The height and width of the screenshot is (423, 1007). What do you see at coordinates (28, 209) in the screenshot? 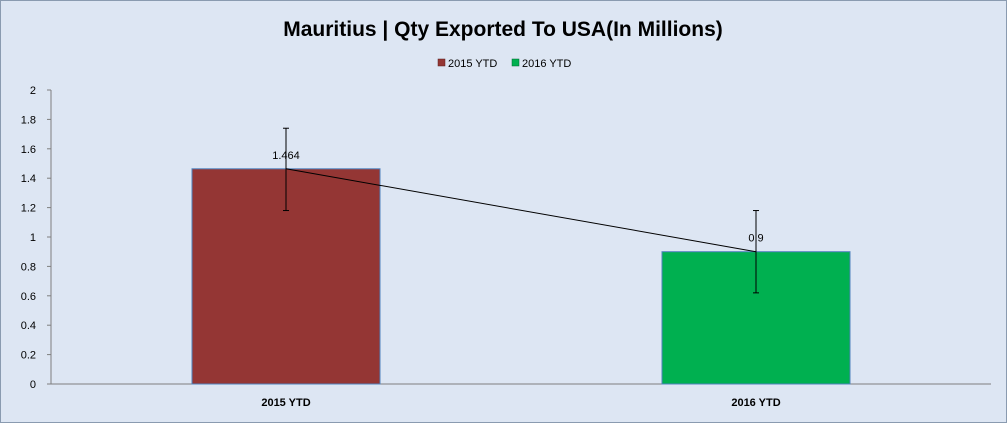
I see `y-tick-label: 1.2` at bounding box center [28, 209].